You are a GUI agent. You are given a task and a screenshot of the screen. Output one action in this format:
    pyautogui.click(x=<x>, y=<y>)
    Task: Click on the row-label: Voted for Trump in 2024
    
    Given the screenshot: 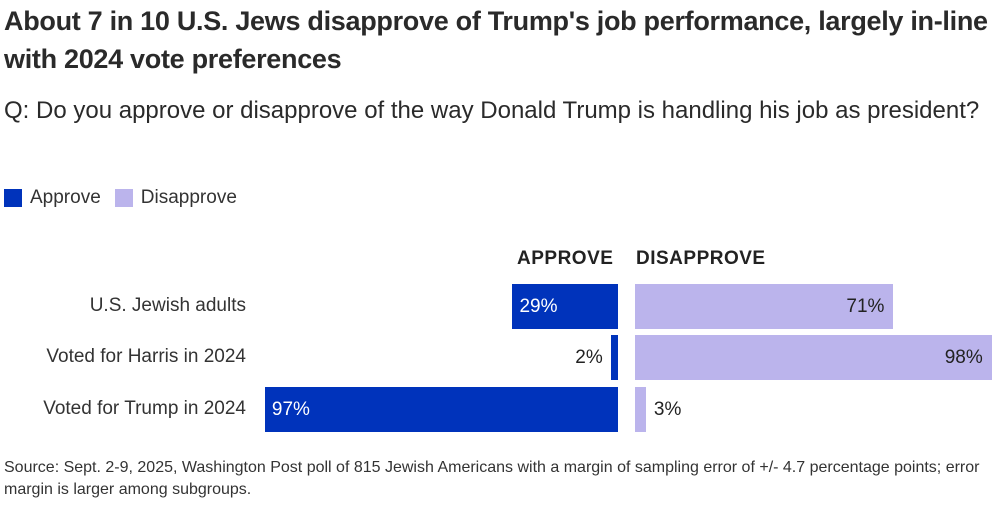 What is the action you would take?
    pyautogui.click(x=144, y=408)
    